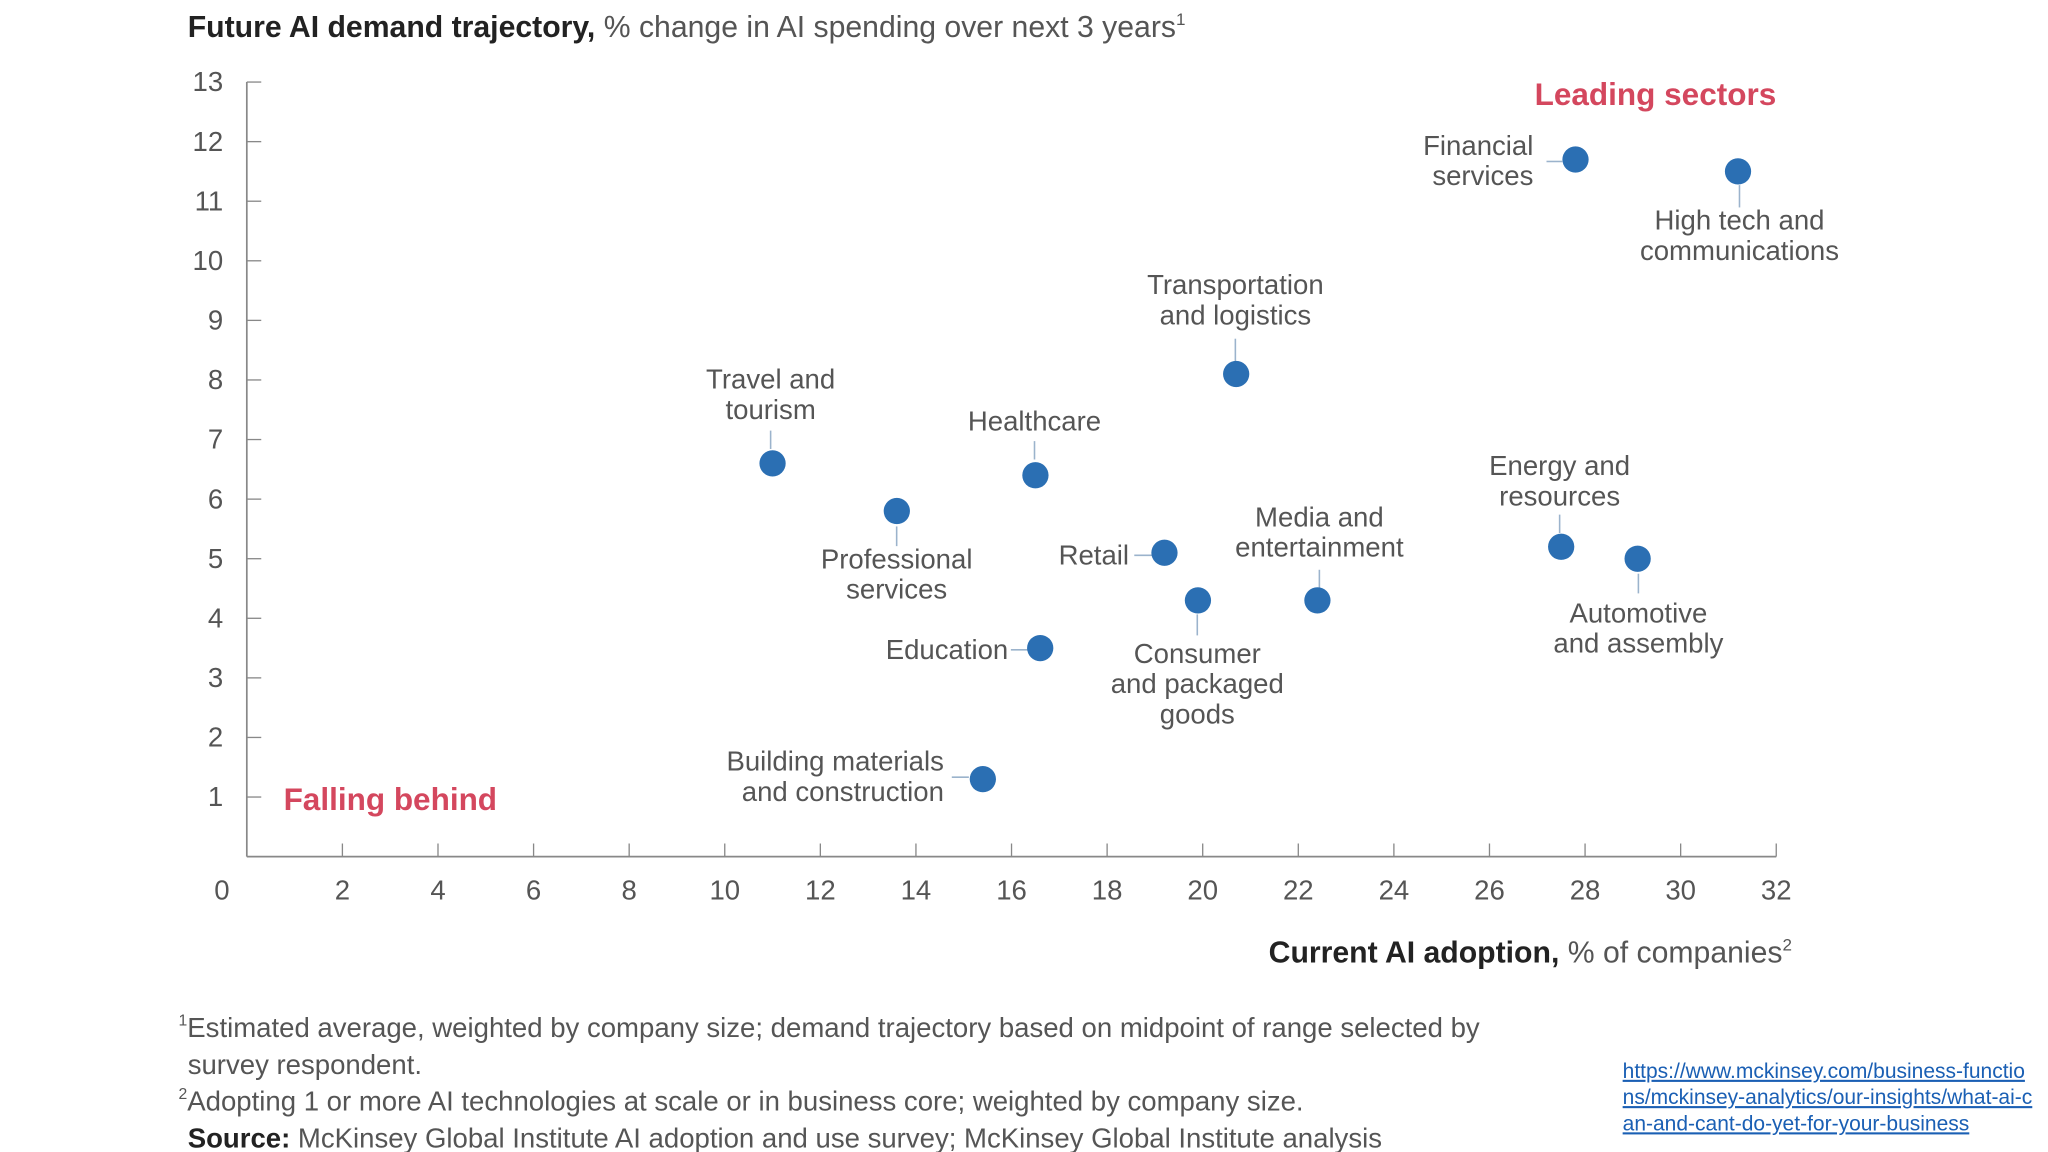 Image resolution: width=2048 pixels, height=1152 pixels. I want to click on point-label: Financial, so click(1478, 145).